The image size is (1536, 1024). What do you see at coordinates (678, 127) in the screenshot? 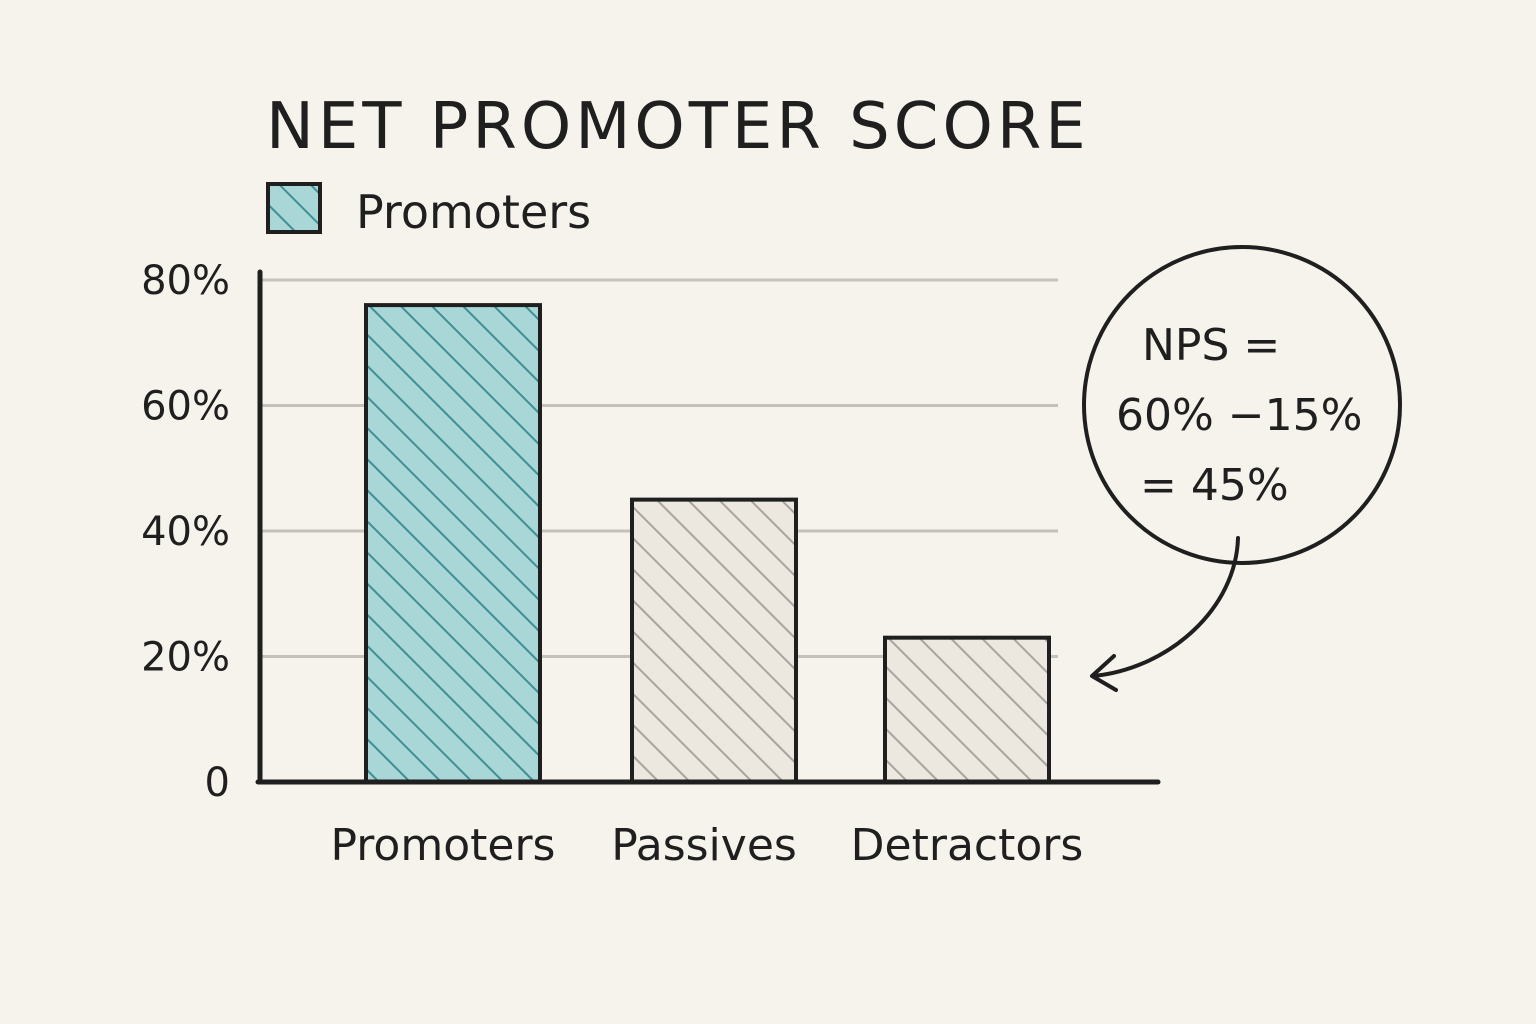
I see `chart-title: NET PROMOTER SCORE` at bounding box center [678, 127].